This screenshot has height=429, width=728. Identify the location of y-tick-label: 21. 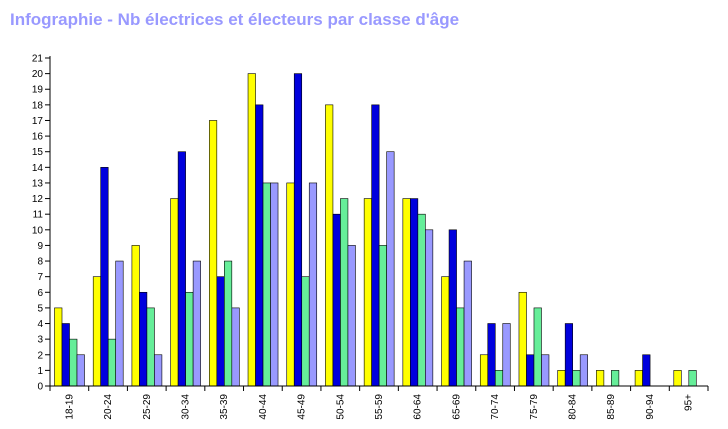
(38, 59).